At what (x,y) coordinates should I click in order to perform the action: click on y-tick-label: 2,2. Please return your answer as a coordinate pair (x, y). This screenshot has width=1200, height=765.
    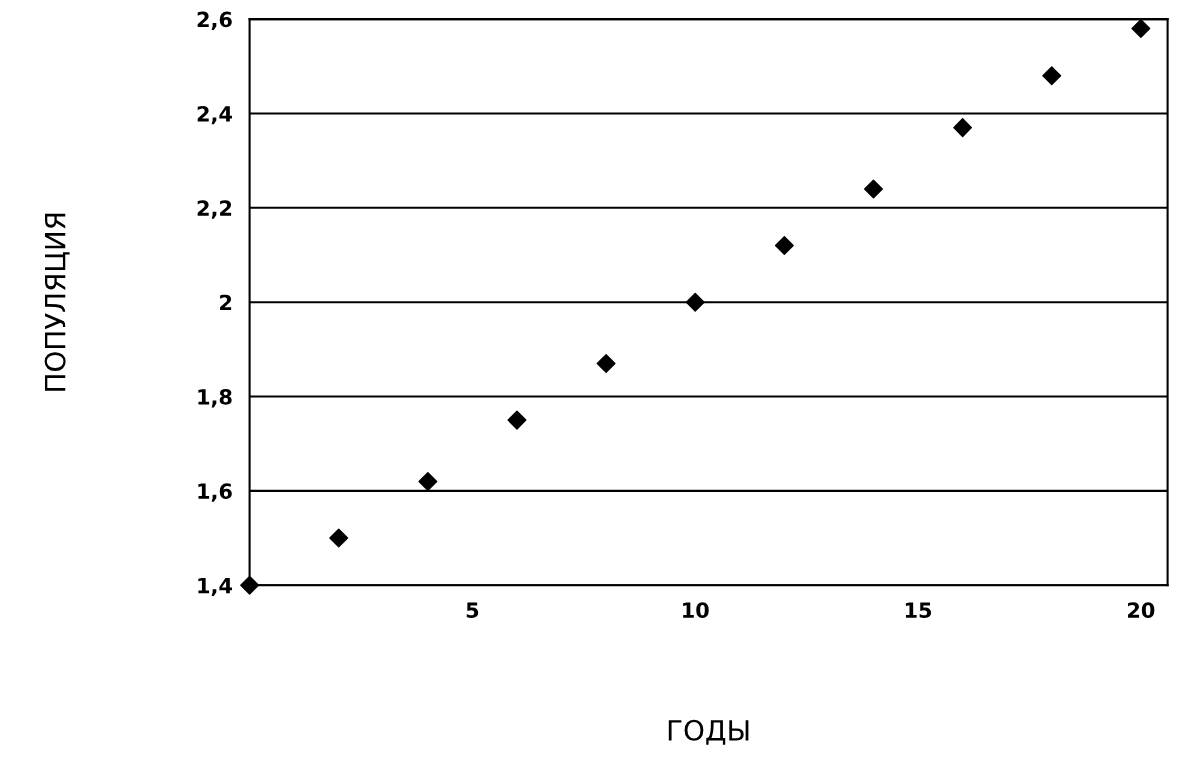
    Looking at the image, I should click on (214, 209).